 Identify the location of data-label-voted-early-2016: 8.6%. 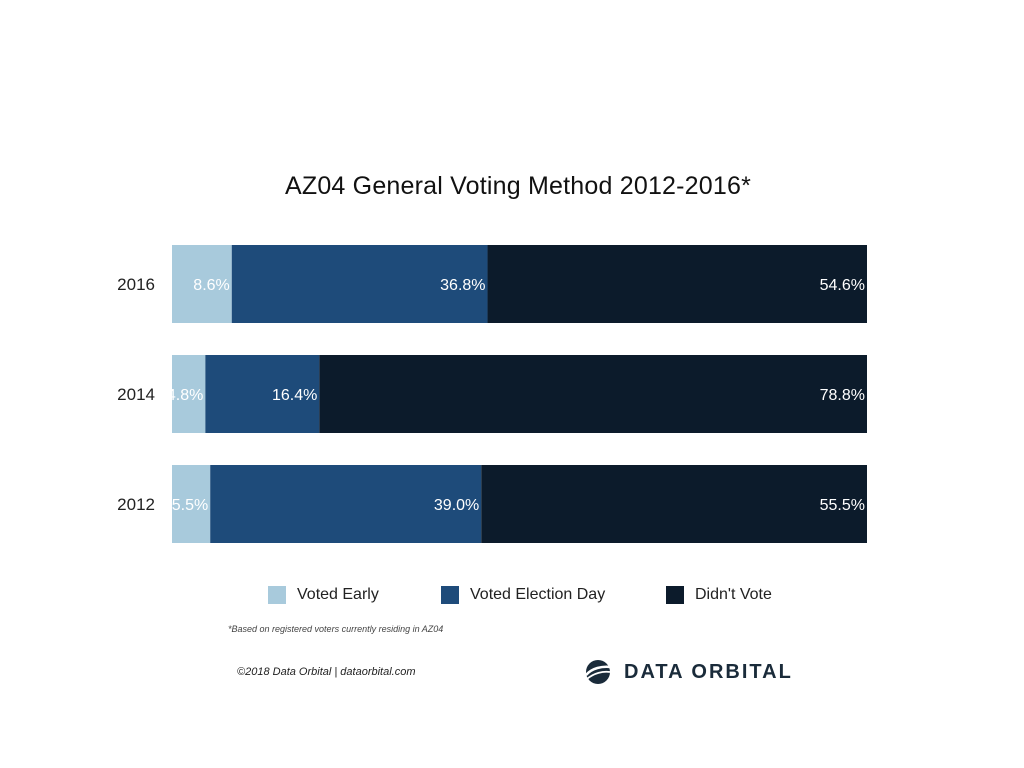
(211, 285).